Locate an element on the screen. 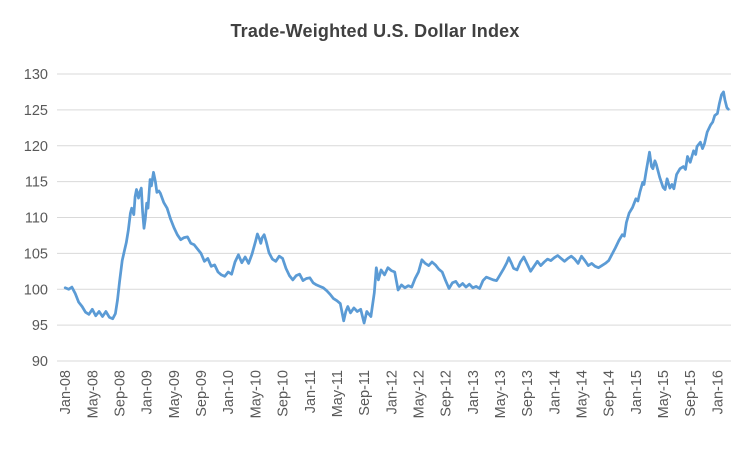 This screenshot has height=450, width=750. x-tick-label: Sep-12 is located at coordinates (447, 393).